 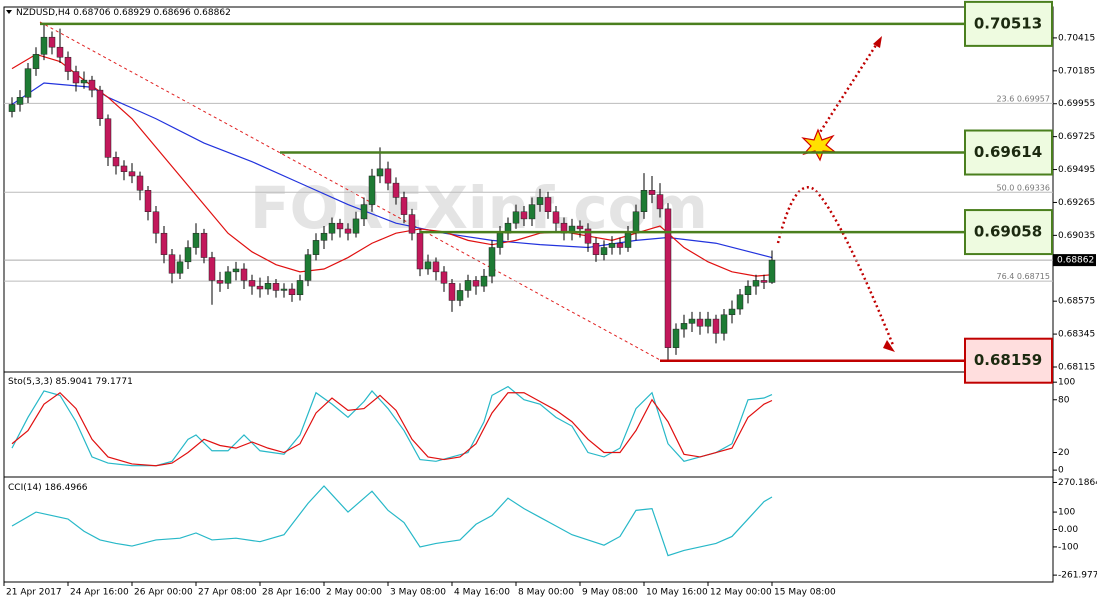 I want to click on x-tick-label: 12 May 00:00, so click(x=741, y=593).